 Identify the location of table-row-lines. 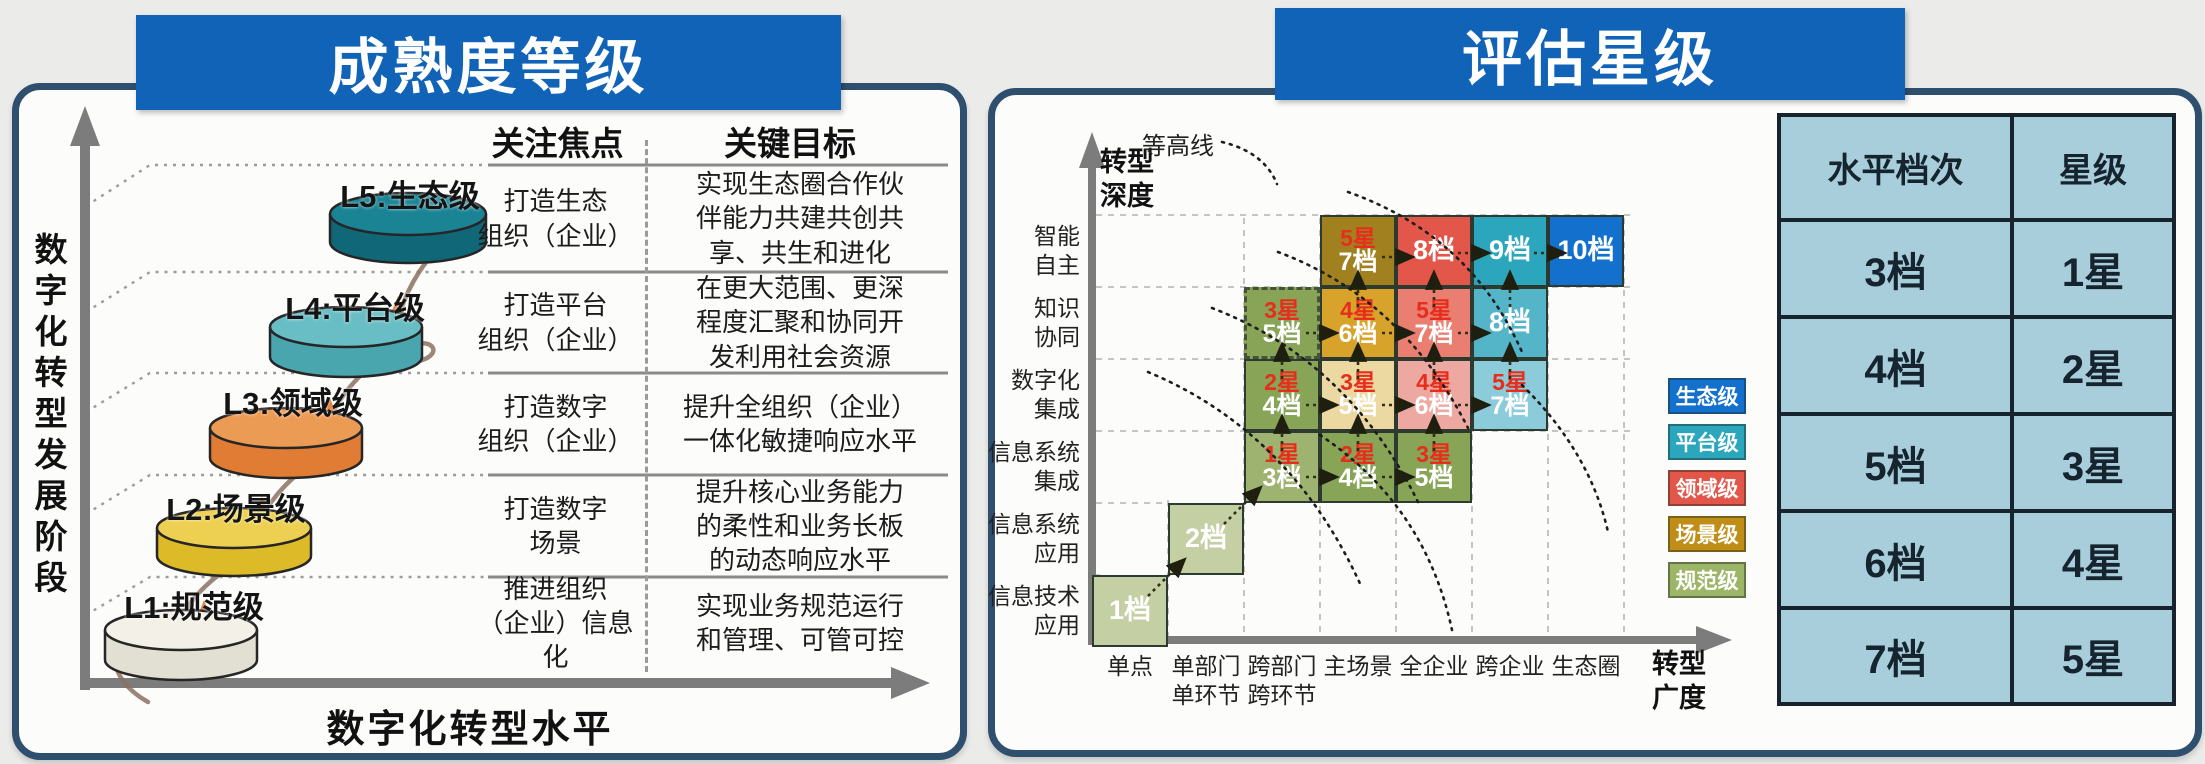
(718, 371).